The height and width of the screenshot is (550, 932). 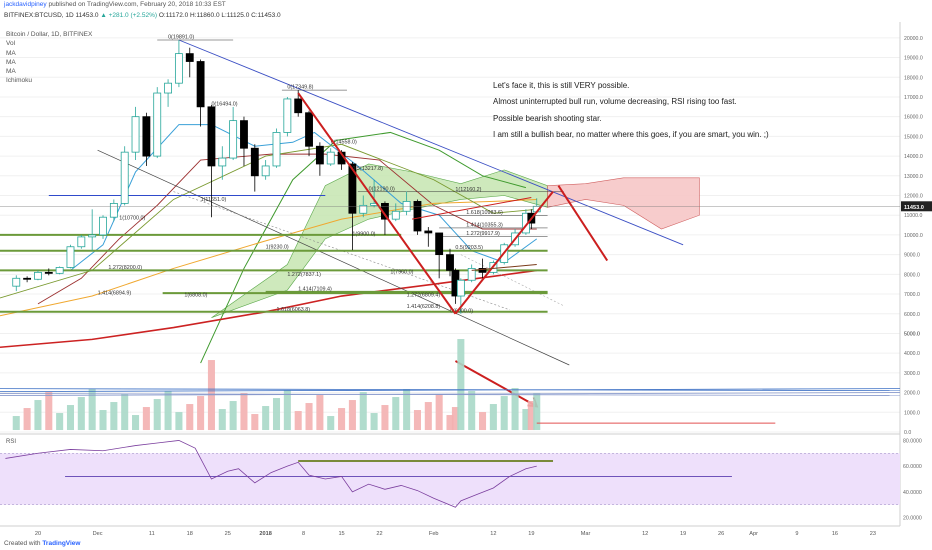 What do you see at coordinates (483, 234) in the screenshot?
I see `fib-label: 1.272(9917.9)` at bounding box center [483, 234].